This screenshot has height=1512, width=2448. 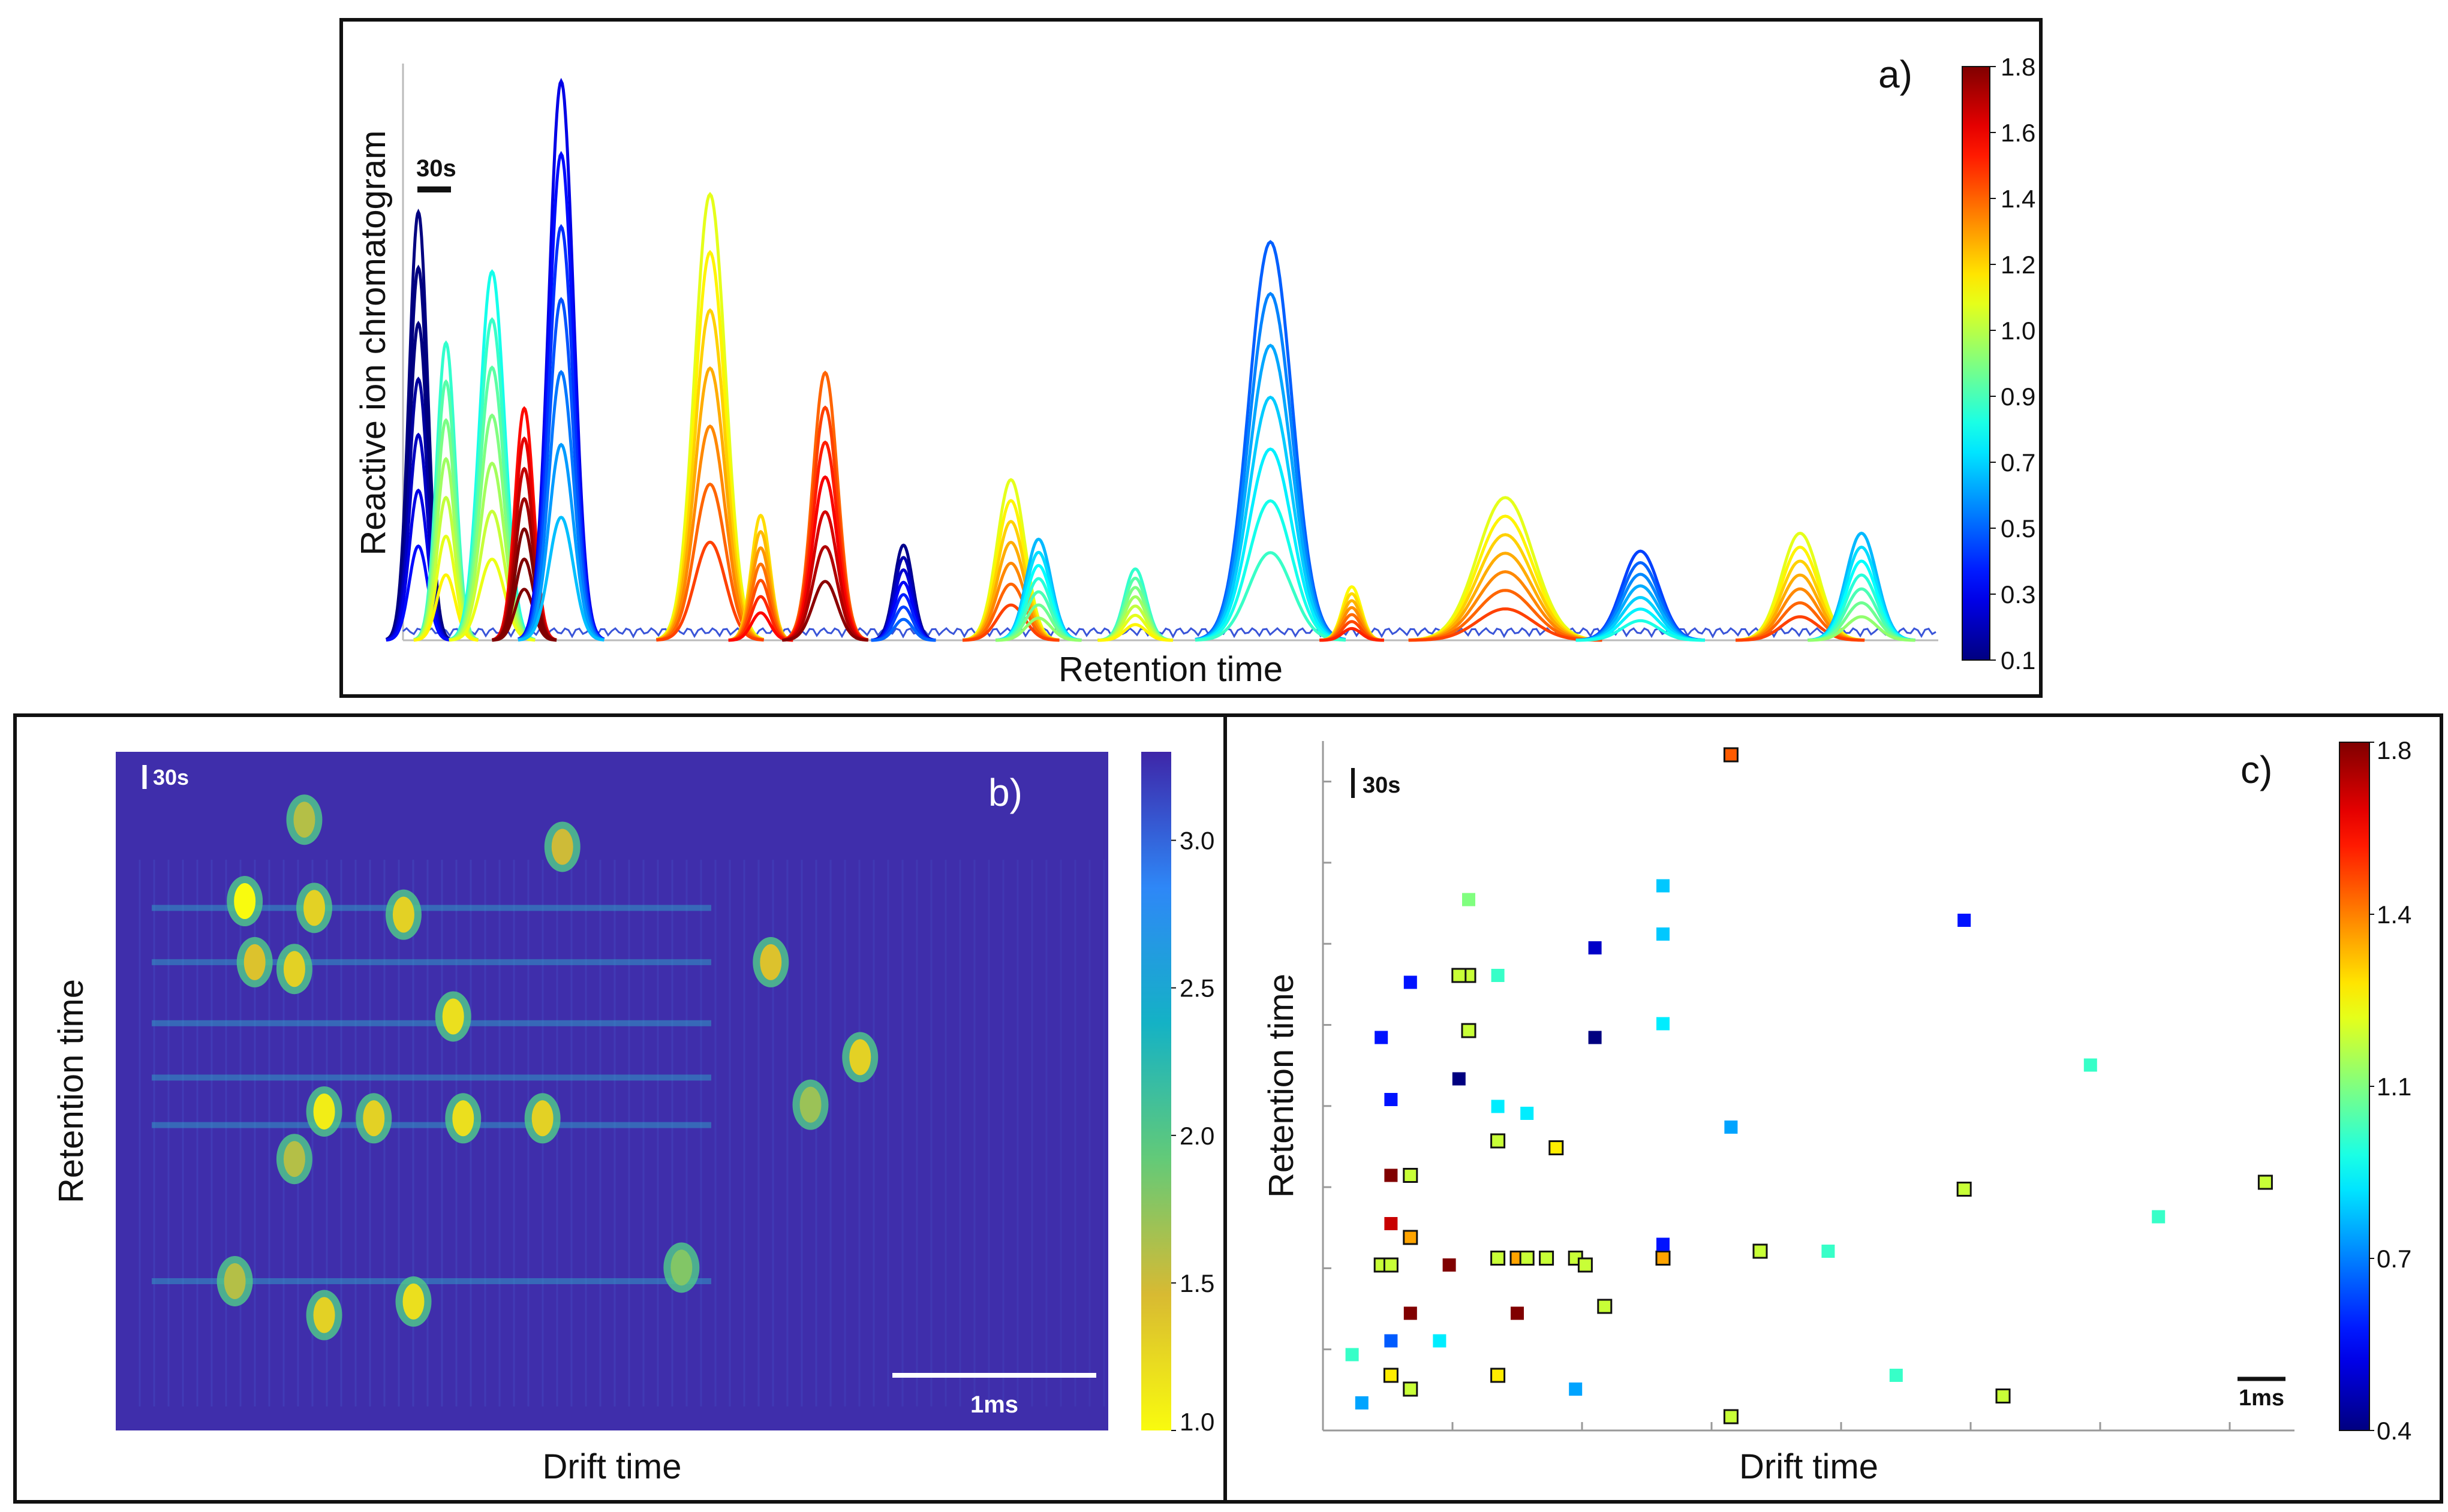 What do you see at coordinates (436, 168) in the screenshot?
I see `scale-bar-label: 30s` at bounding box center [436, 168].